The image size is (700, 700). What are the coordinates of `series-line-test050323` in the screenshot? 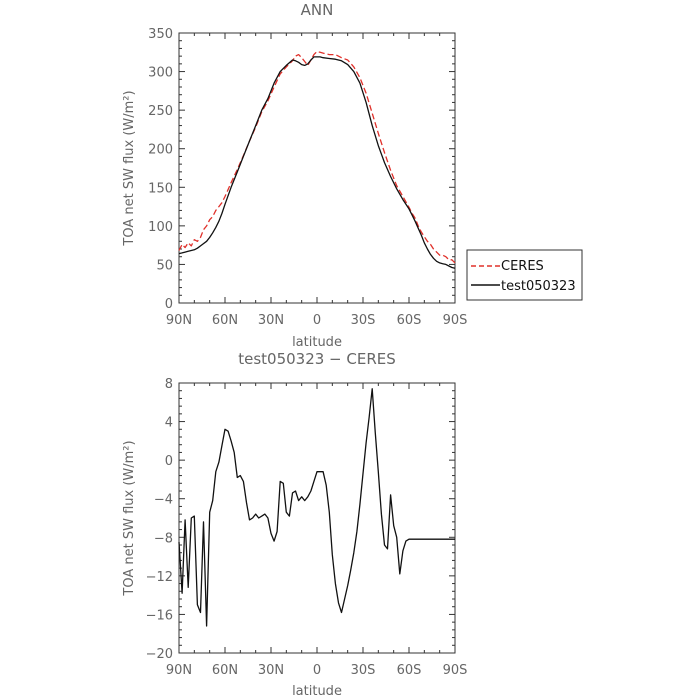 It's located at (317, 162).